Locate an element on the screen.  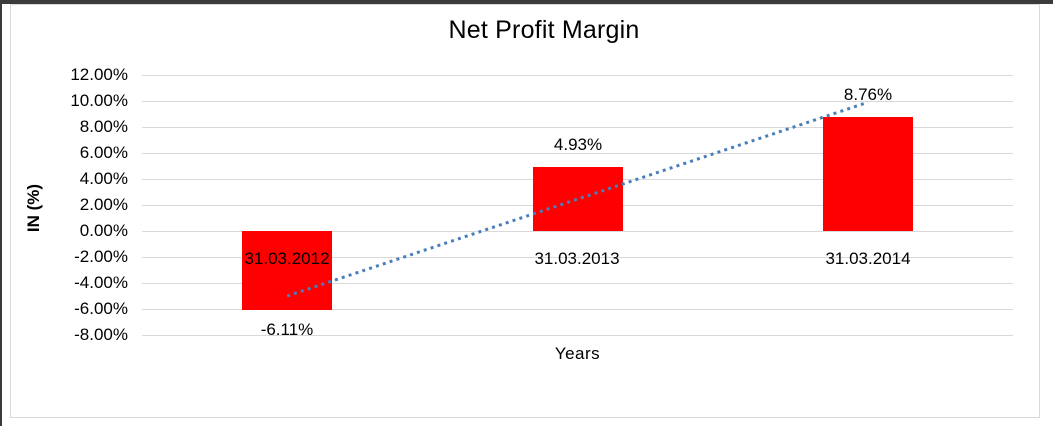
y-axis-title: IN (%) is located at coordinates (33, 208).